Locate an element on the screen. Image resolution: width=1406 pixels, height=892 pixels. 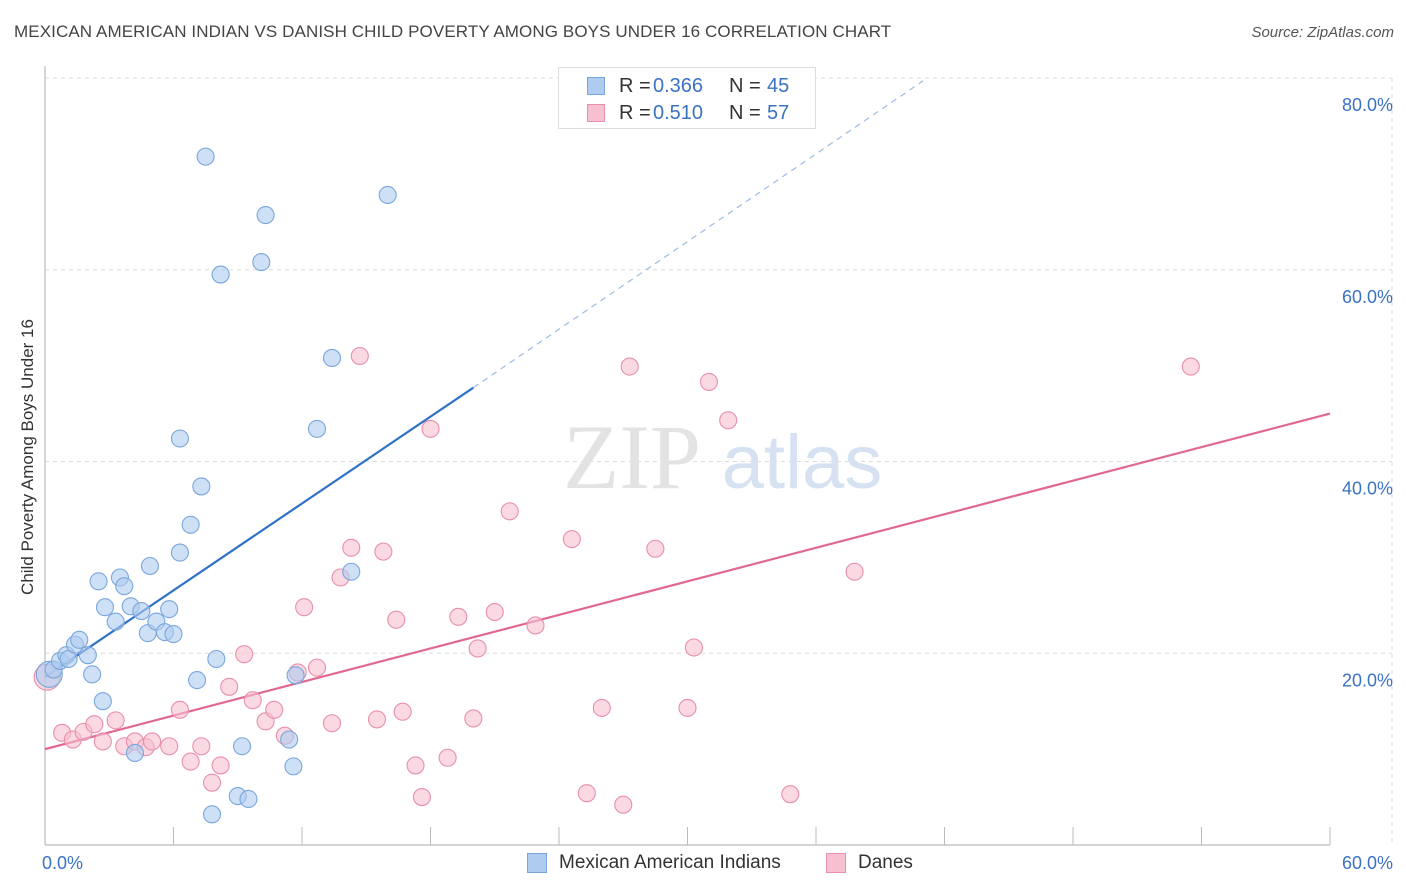
x-tick-label: 0.0% is located at coordinates (62, 863).